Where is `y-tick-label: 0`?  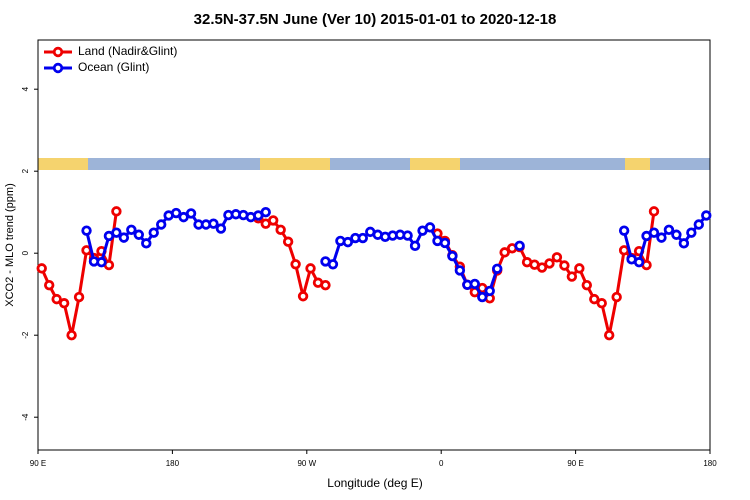
y-tick-label: 0 is located at coordinates (25, 252).